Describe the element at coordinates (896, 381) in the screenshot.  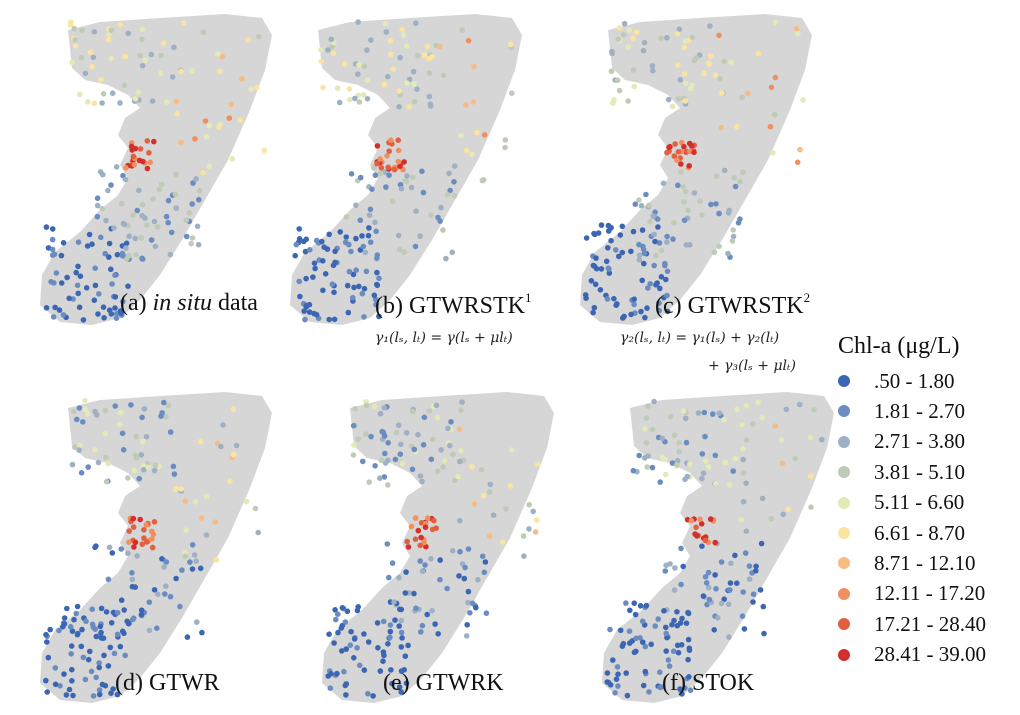
I see `legend-item: .50 - 1.80` at that location.